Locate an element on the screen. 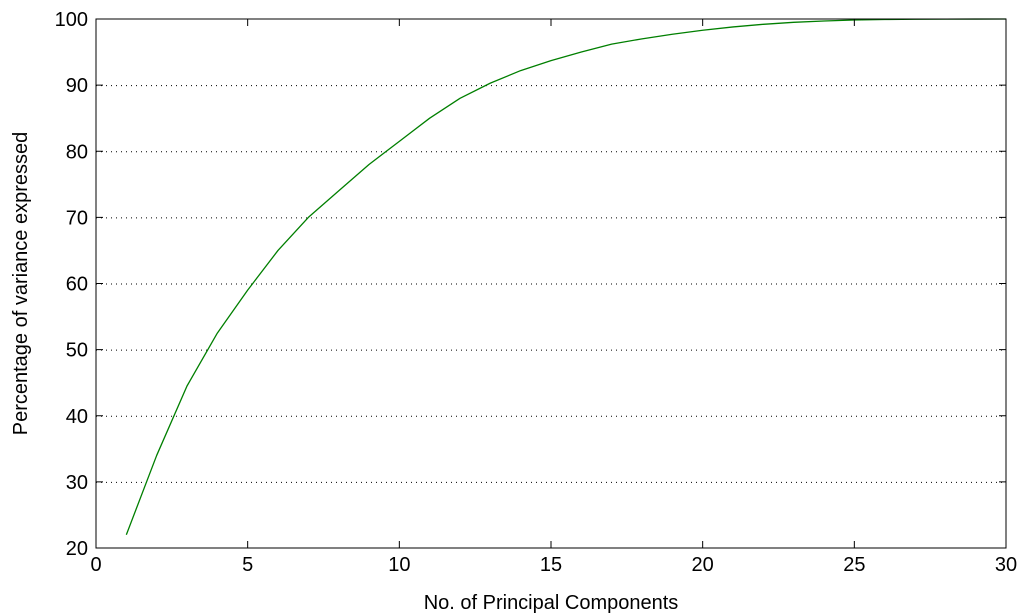 The width and height of the screenshot is (1025, 614). y-tick-label: 30 is located at coordinates (77, 483).